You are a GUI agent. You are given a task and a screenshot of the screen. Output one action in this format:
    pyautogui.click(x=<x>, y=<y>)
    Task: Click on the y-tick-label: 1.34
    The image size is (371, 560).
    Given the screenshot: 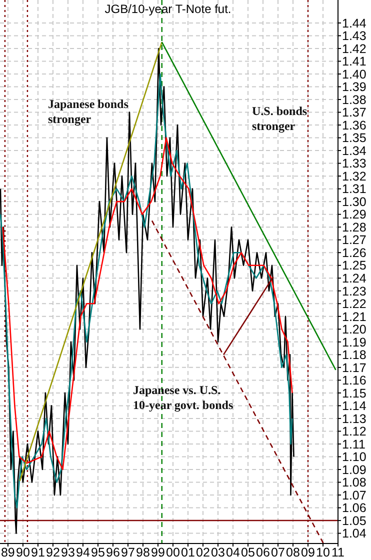 What is the action you would take?
    pyautogui.click(x=354, y=151)
    